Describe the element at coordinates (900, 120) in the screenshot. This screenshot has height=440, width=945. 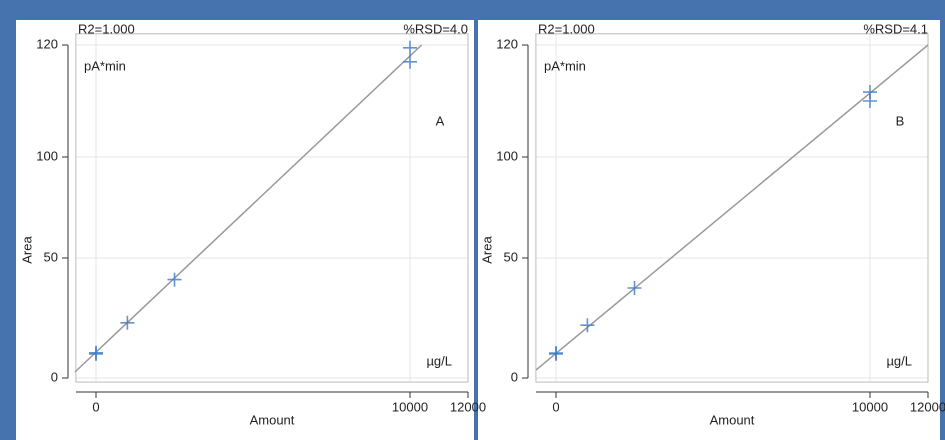
I see `panel-letter: B` at that location.